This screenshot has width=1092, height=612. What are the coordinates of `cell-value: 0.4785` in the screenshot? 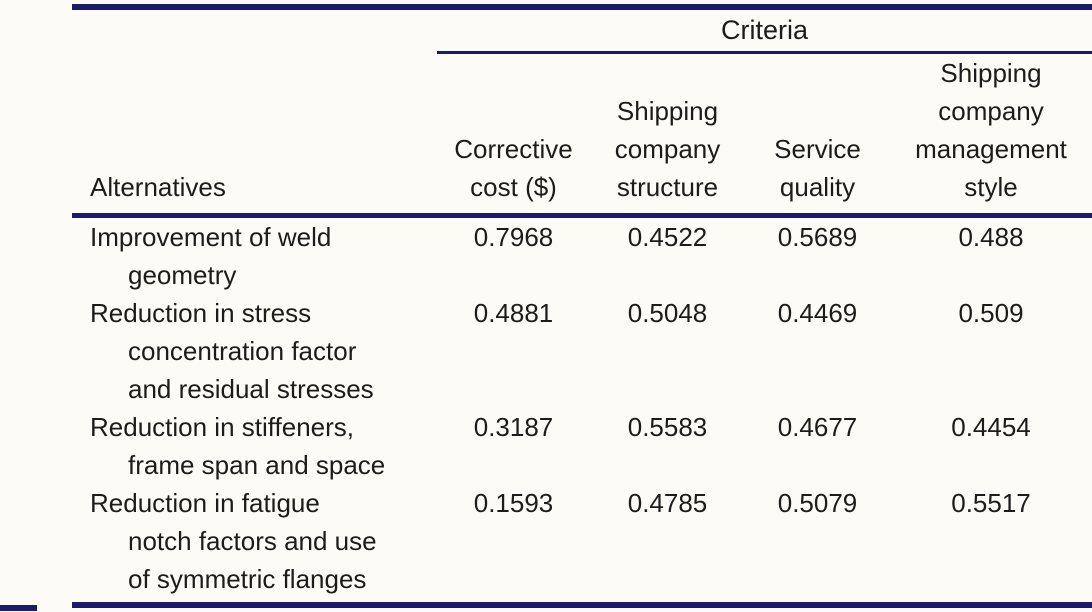 It's located at (667, 502).